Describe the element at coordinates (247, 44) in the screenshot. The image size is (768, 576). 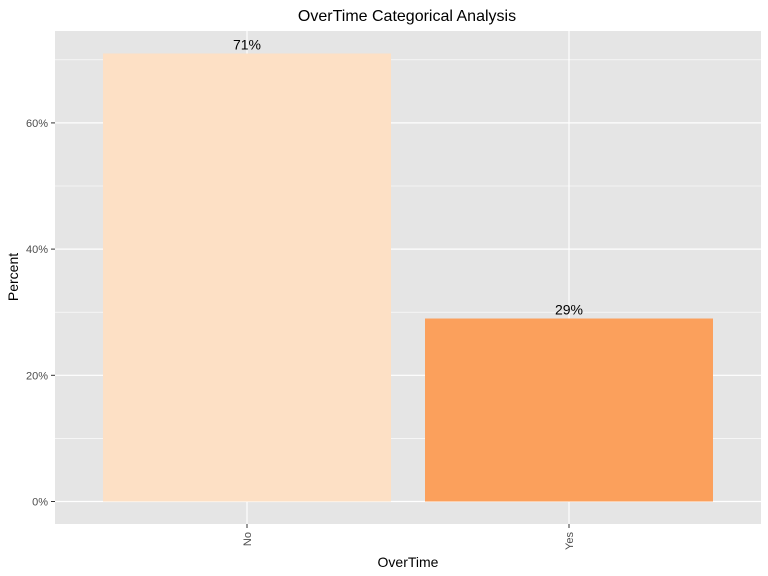
I see `bar-value-label: 71%` at that location.